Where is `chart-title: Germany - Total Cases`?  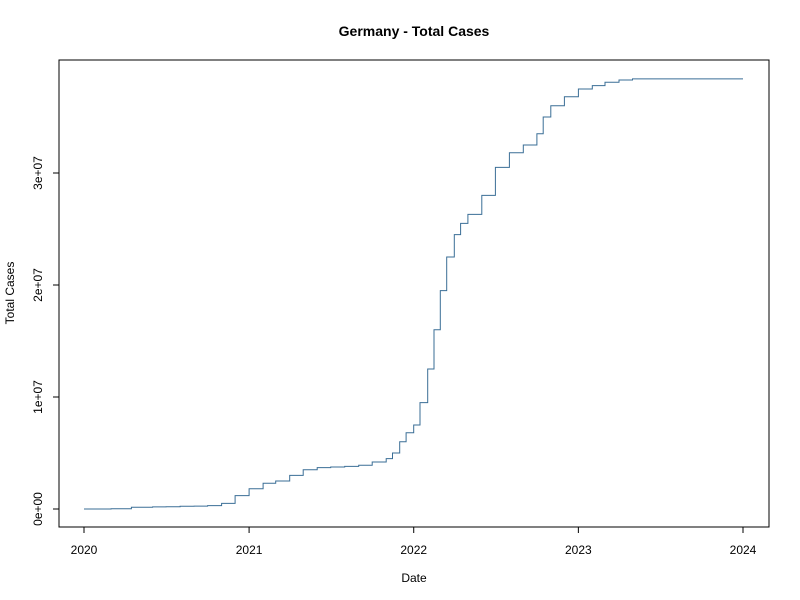 chart-title: Germany - Total Cases is located at coordinates (414, 31).